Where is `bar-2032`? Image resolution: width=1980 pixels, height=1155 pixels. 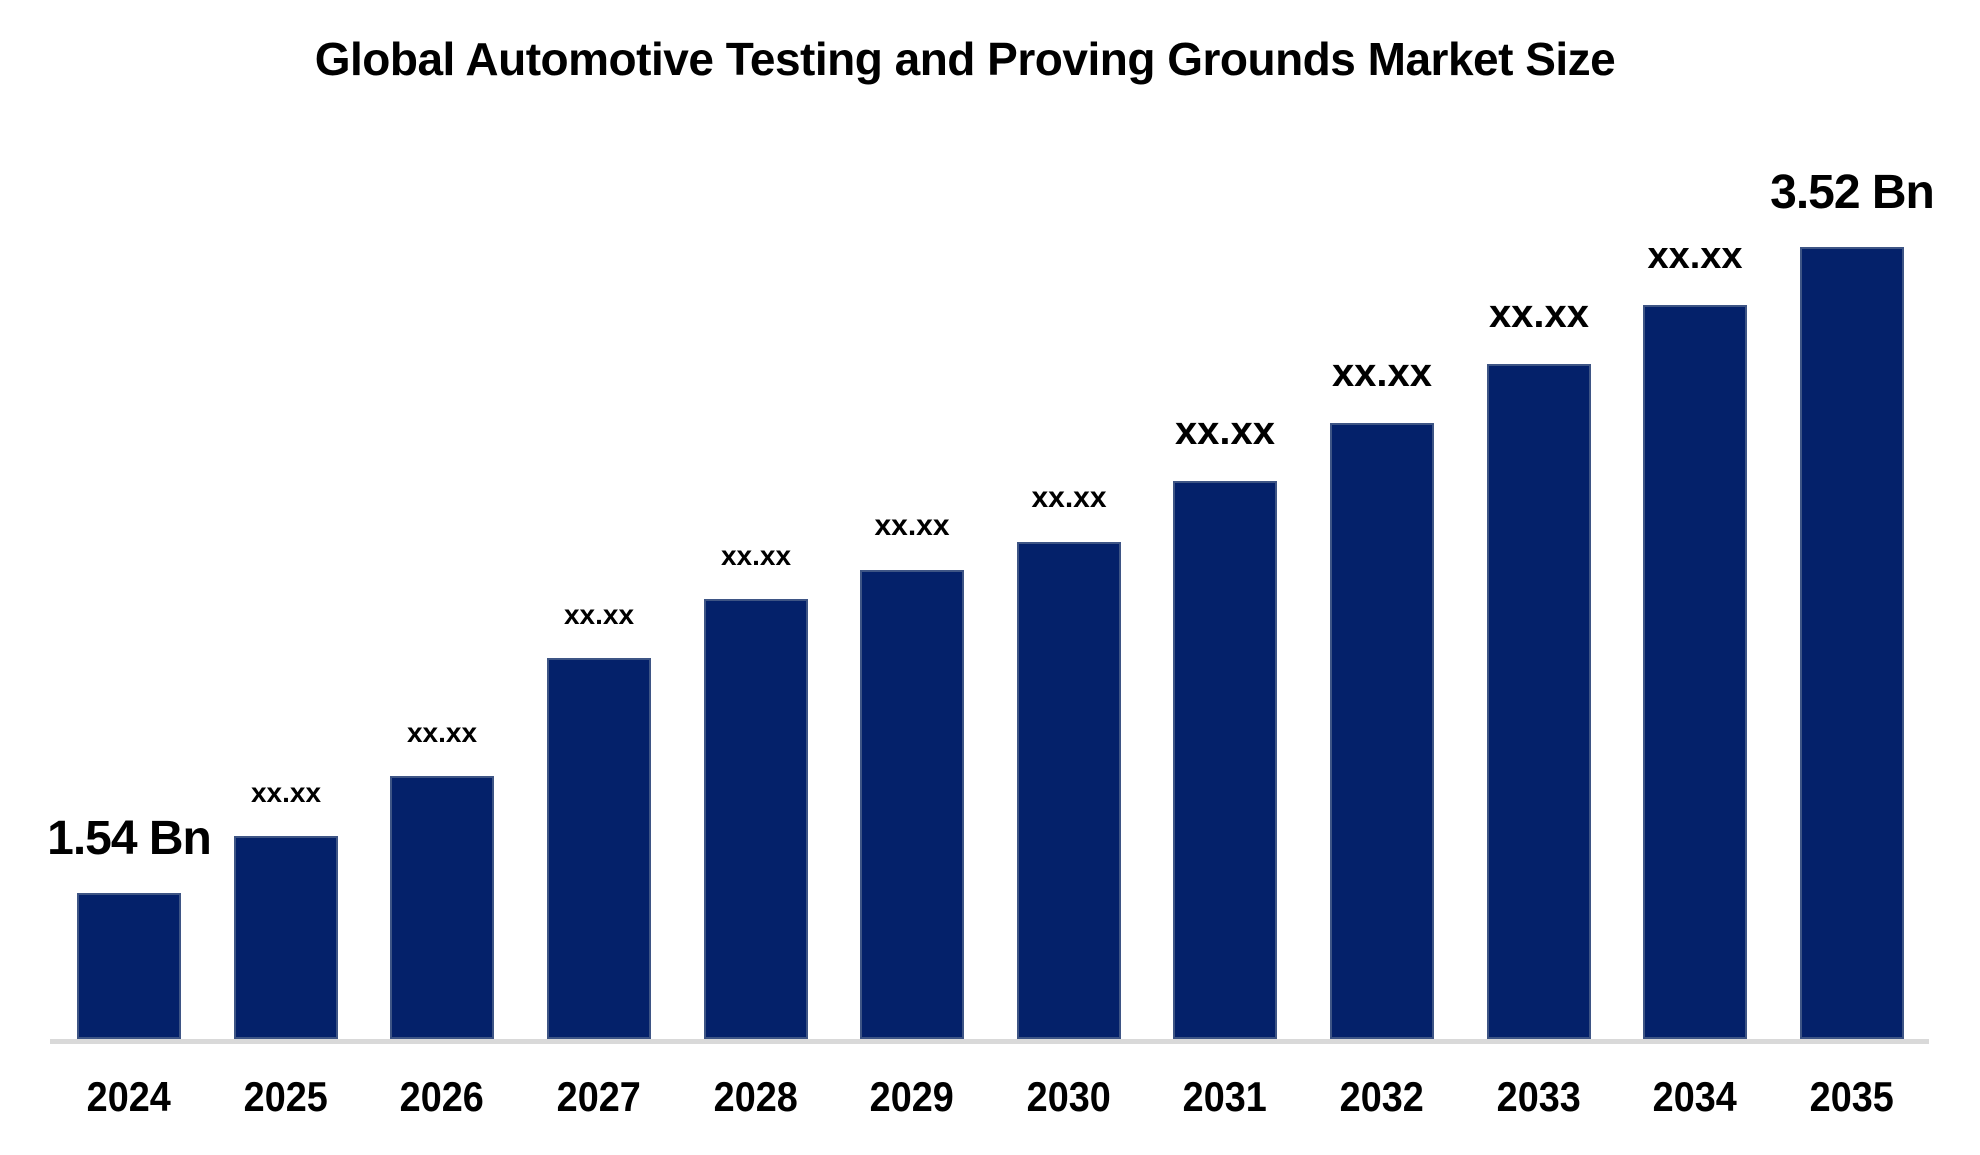
bar-2032 is located at coordinates (1382, 731).